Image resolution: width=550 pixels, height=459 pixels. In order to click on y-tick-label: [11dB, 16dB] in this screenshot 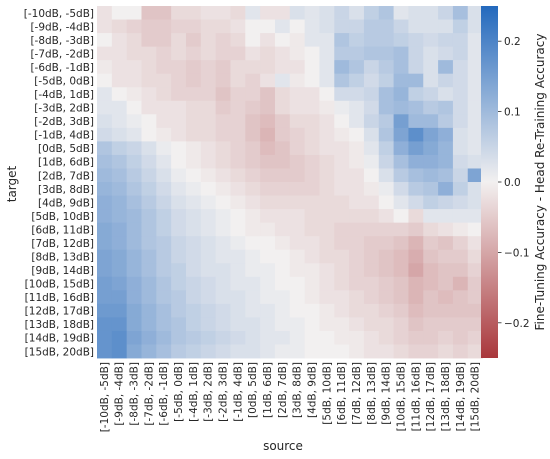, I will do `click(59, 298)`.